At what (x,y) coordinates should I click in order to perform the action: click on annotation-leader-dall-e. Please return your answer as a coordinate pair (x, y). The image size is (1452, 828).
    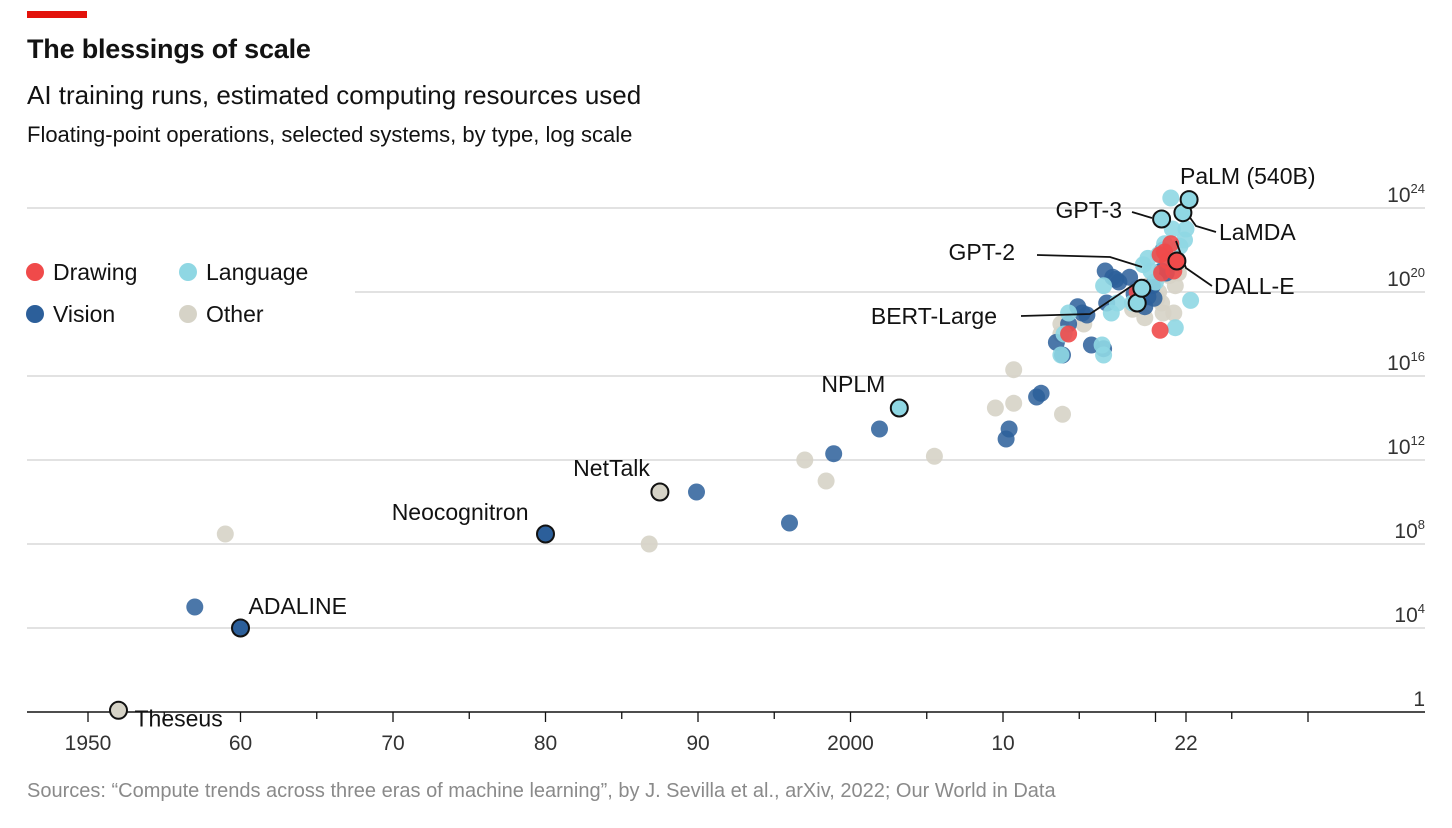
    Looking at the image, I should click on (1194, 263).